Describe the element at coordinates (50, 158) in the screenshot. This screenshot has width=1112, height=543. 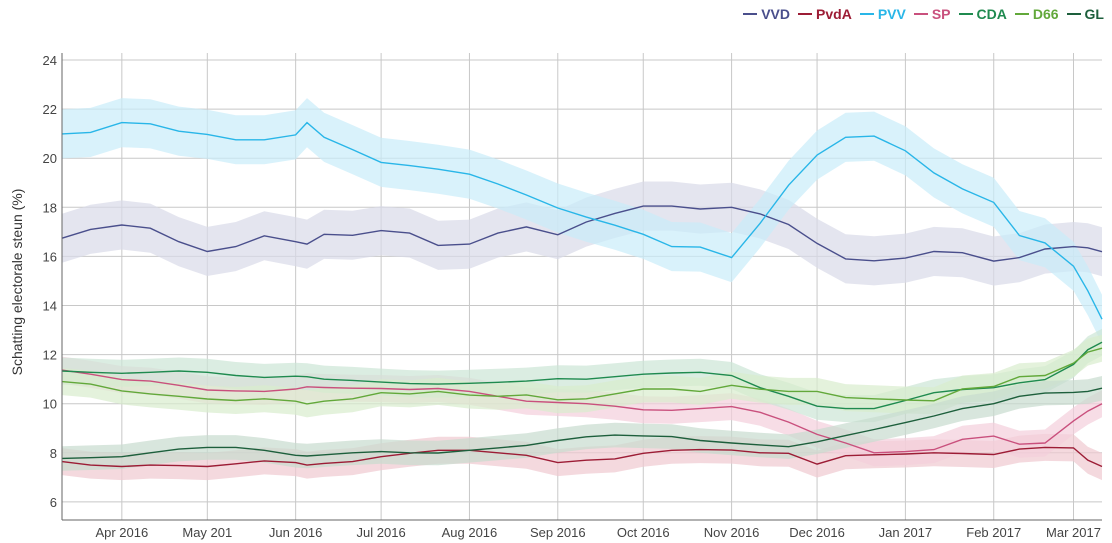
I see `y-tick-label: 20` at that location.